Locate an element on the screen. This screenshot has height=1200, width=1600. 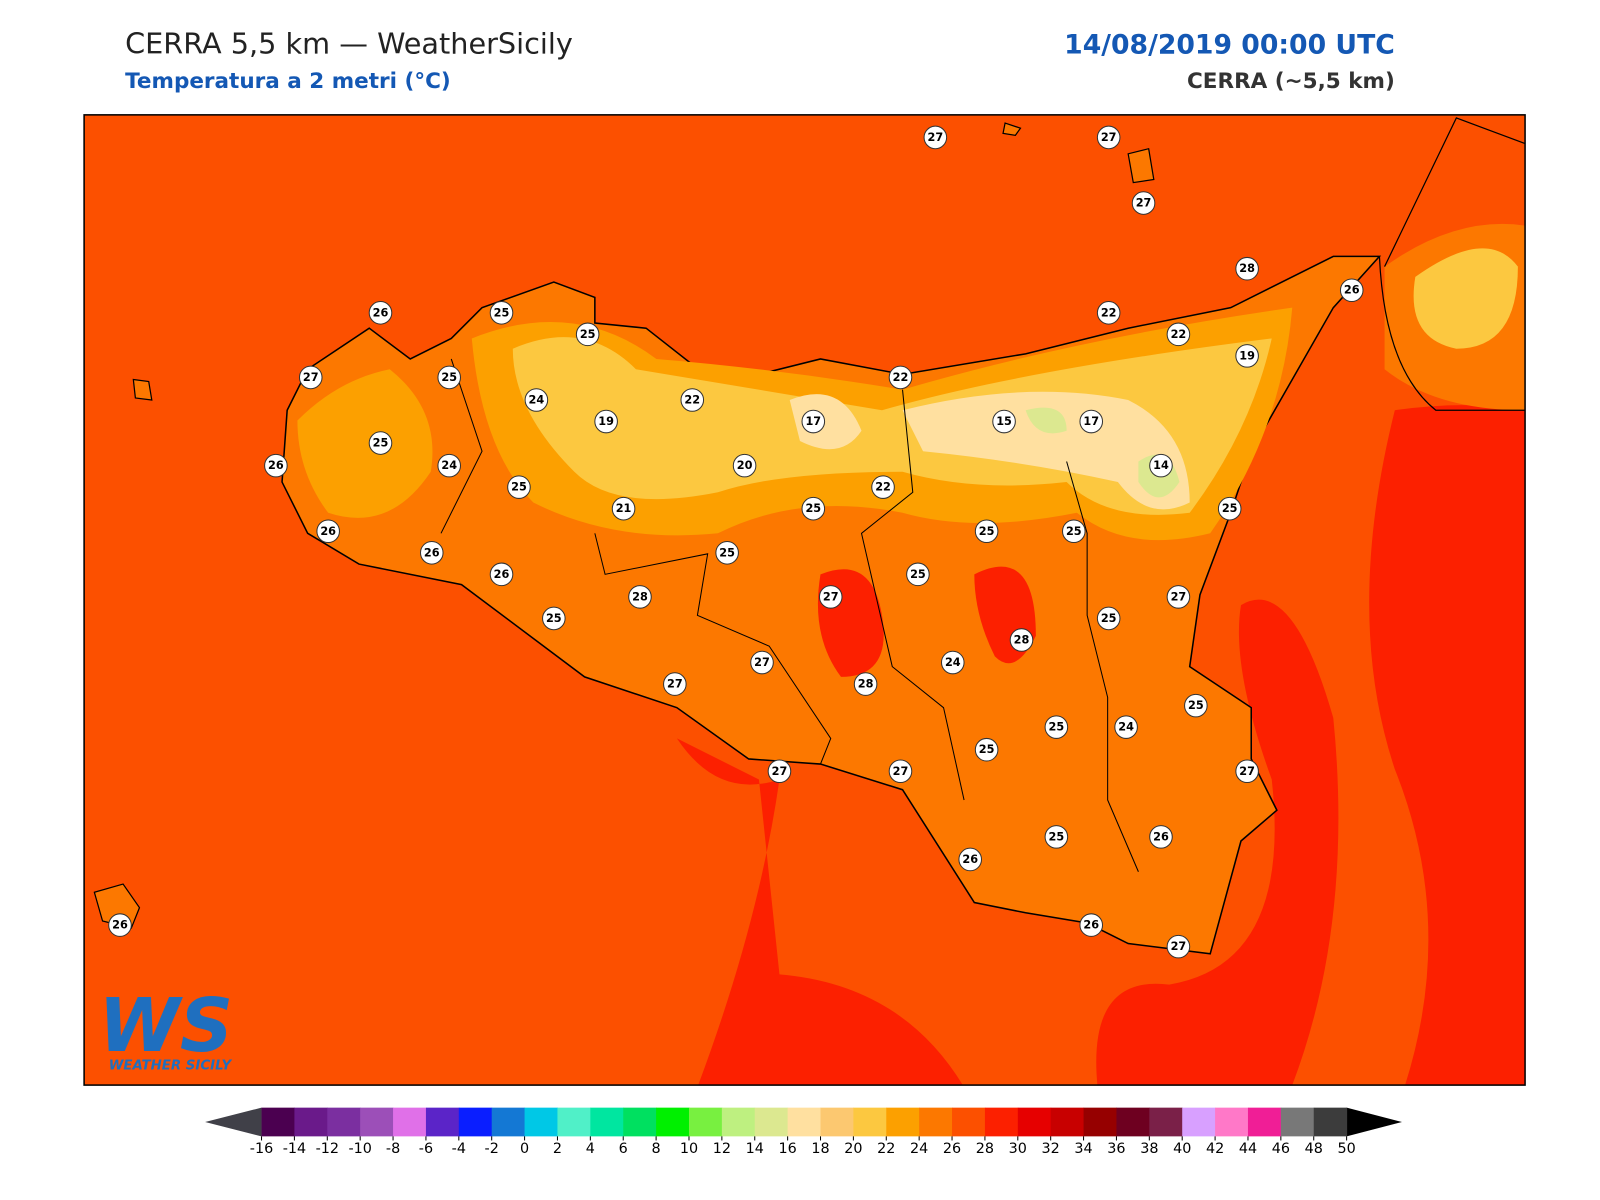
colorbar-label: -10 is located at coordinates (359, 1149).